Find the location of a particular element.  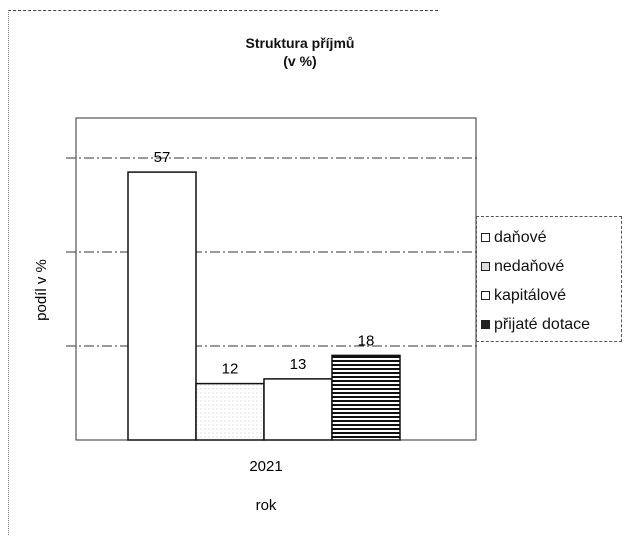

data-label: 57 is located at coordinates (162, 157).